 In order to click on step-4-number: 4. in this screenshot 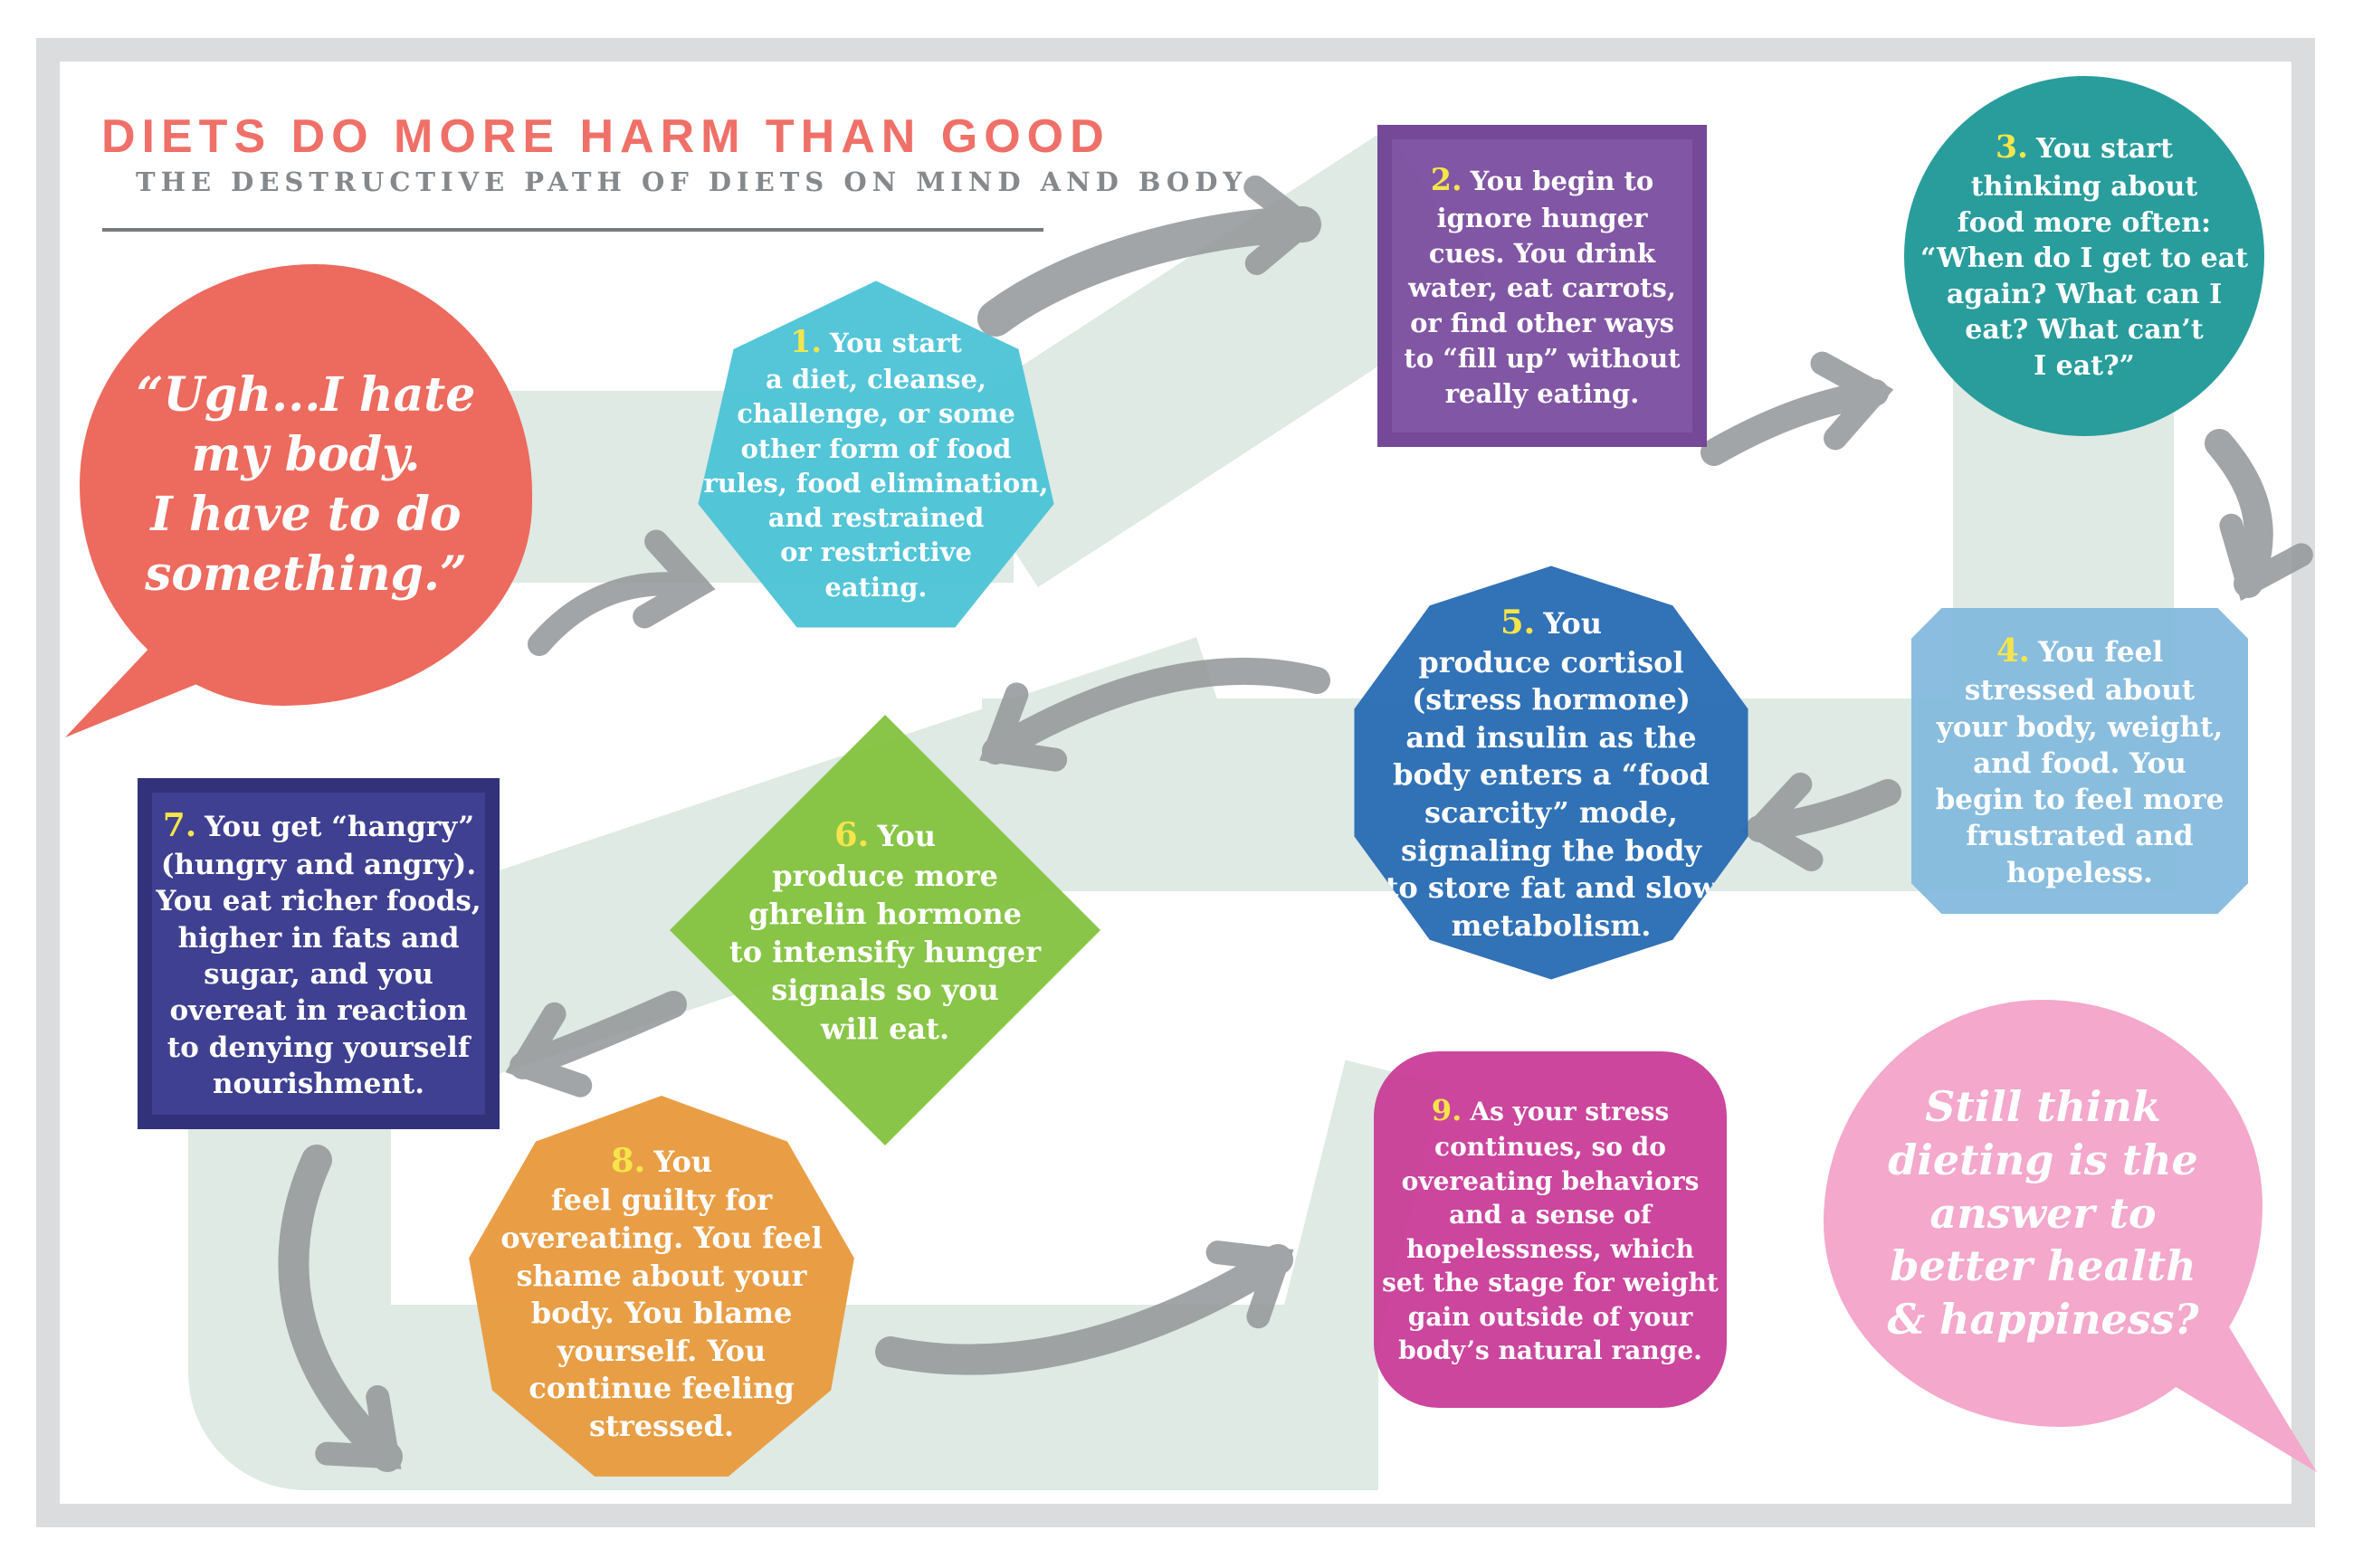, I will do `click(2014, 651)`.